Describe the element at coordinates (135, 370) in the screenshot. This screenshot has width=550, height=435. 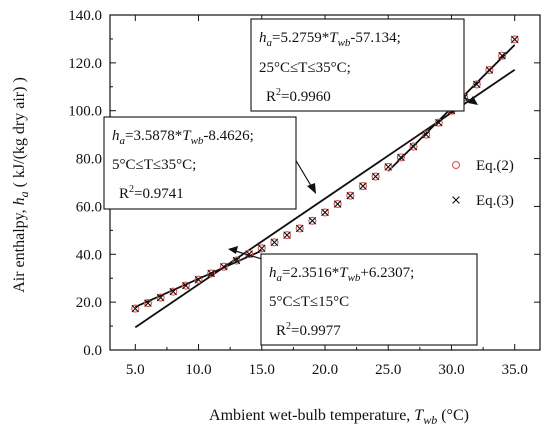
I see `x-tick-label: 5.0` at that location.